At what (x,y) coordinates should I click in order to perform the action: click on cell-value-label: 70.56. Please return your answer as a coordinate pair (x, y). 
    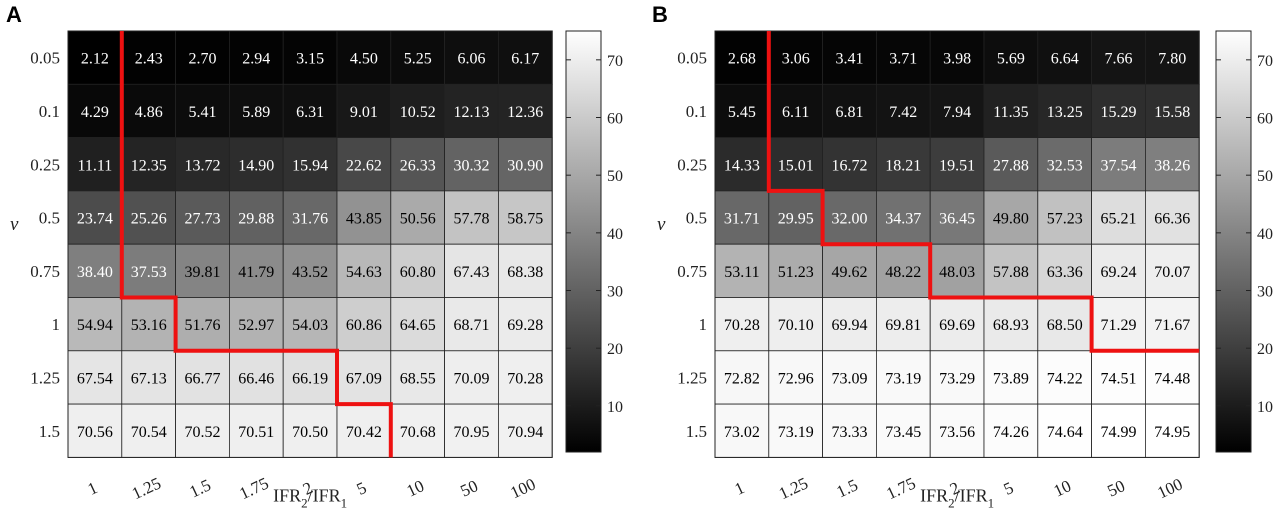
    Looking at the image, I should click on (95, 432).